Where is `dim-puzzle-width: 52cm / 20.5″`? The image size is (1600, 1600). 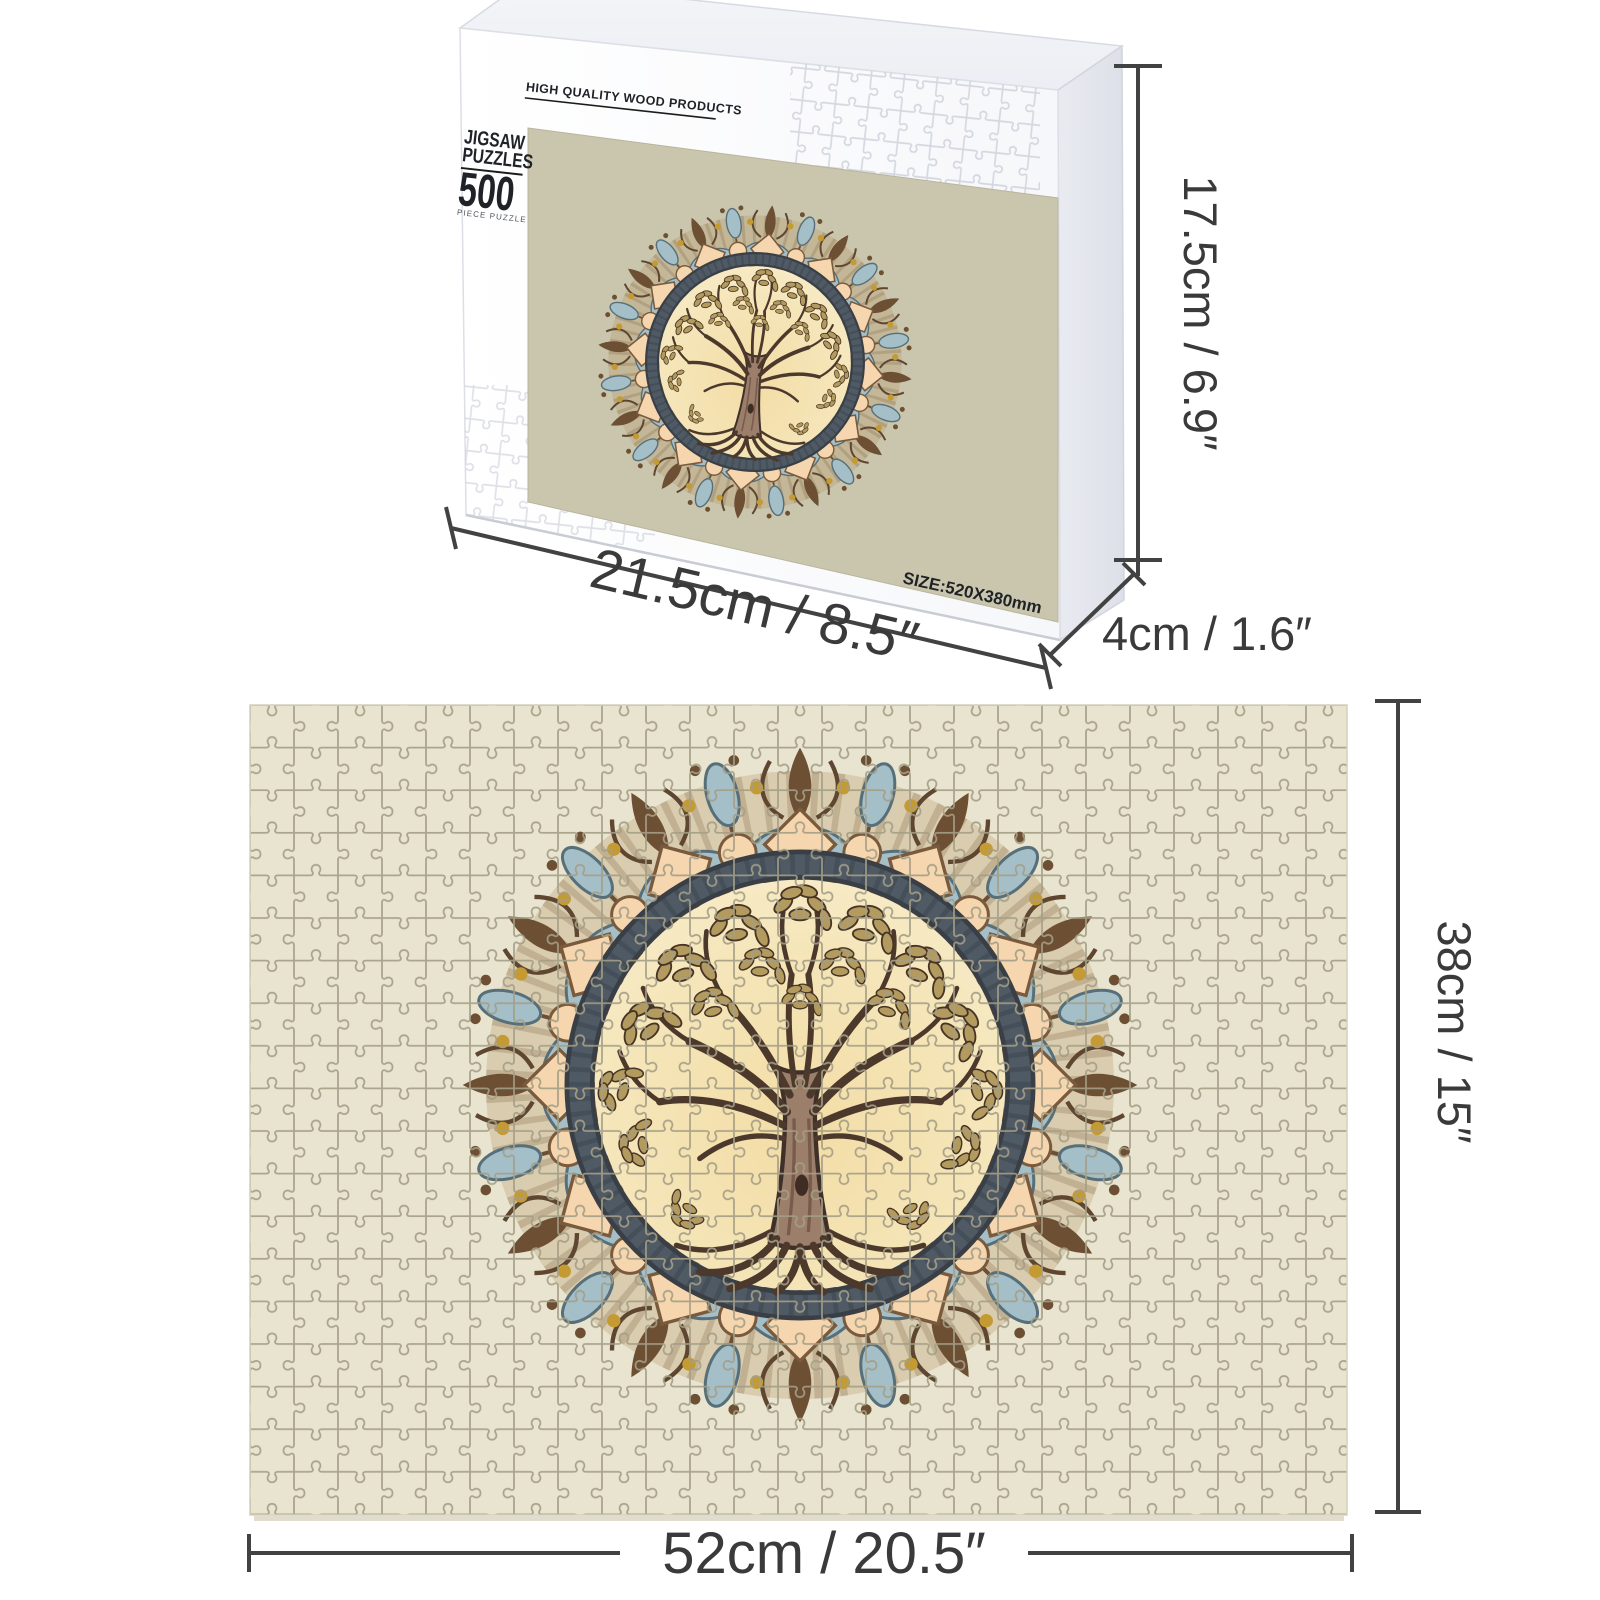
dim-puzzle-width: 52cm / 20.5″ is located at coordinates (800, 1553).